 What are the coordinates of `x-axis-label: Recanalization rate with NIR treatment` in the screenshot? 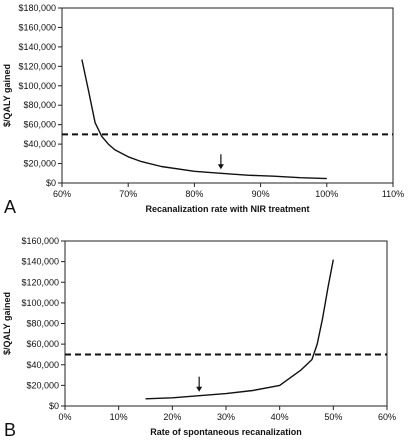 It's located at (227, 209).